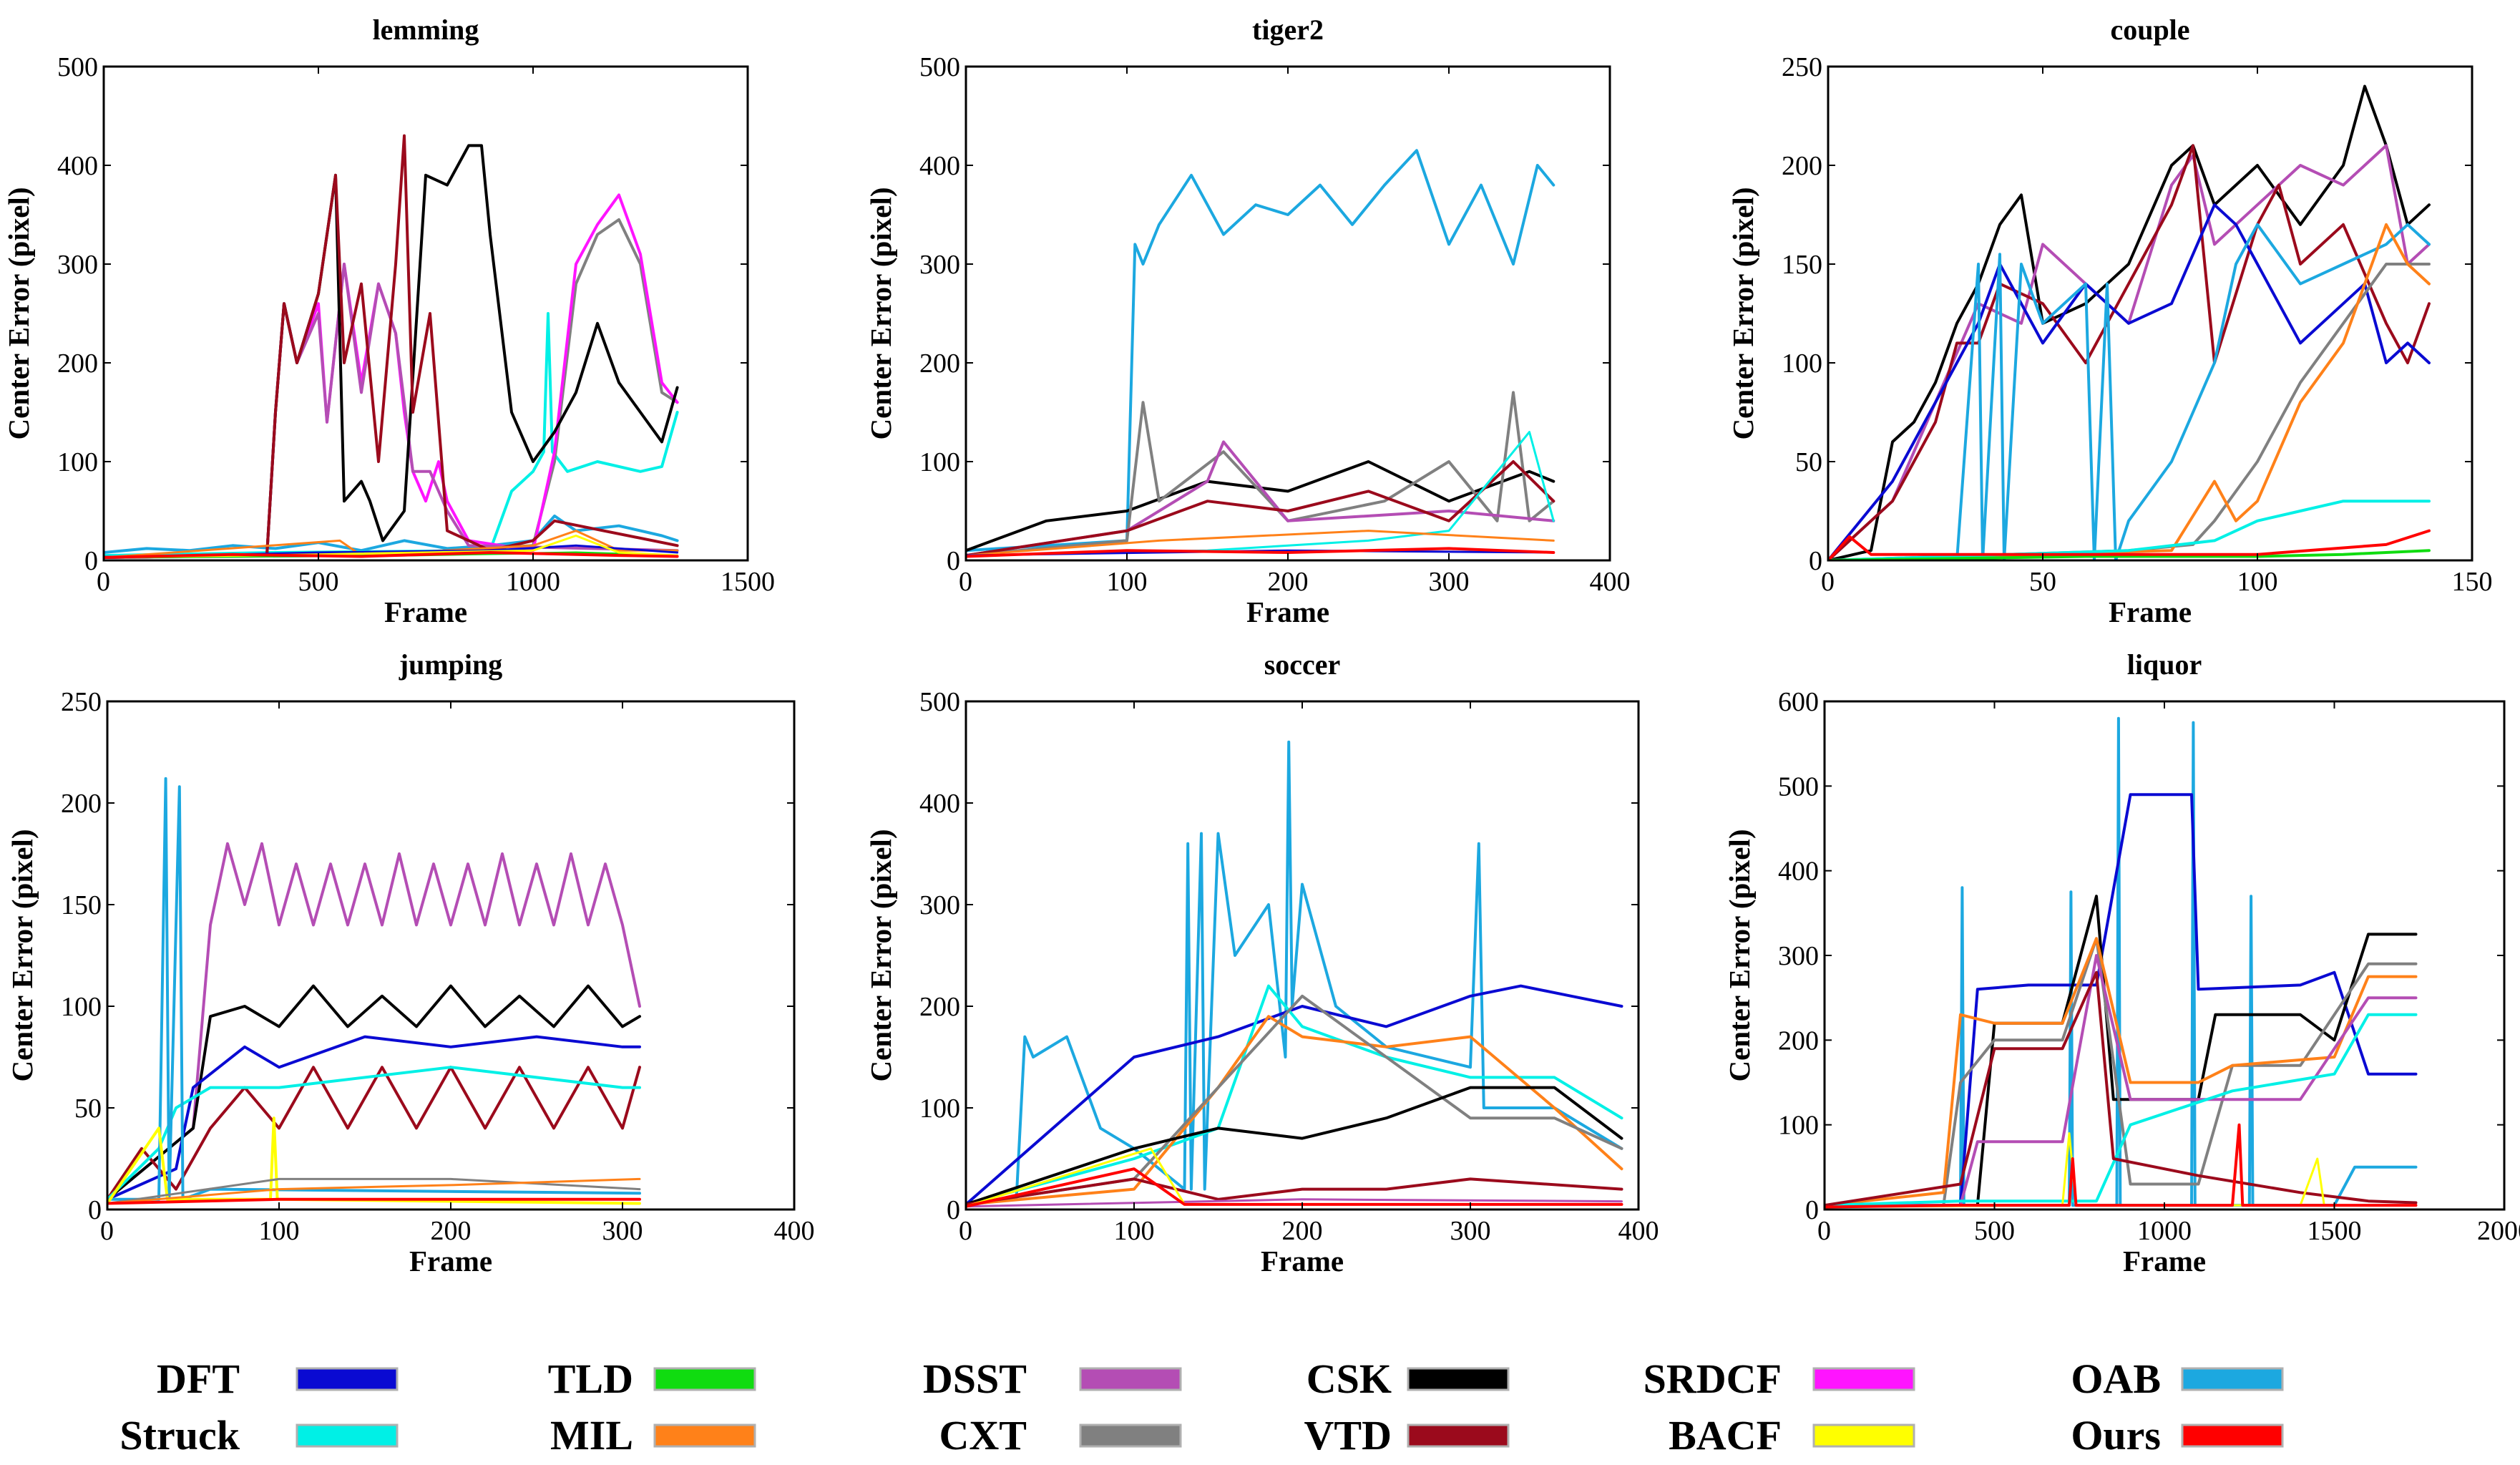 Image resolution: width=2520 pixels, height=1465 pixels. What do you see at coordinates (1713, 1379) in the screenshot?
I see `legend-label: SRDCF` at bounding box center [1713, 1379].